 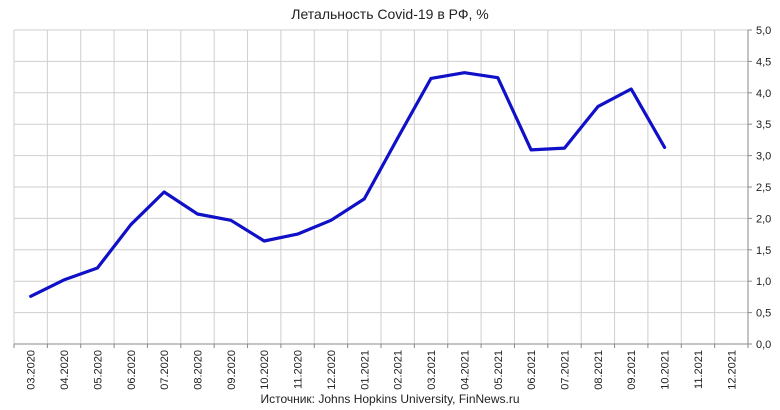 What do you see at coordinates (299, 369) in the screenshot?
I see `x-tick-label: 11.2020` at bounding box center [299, 369].